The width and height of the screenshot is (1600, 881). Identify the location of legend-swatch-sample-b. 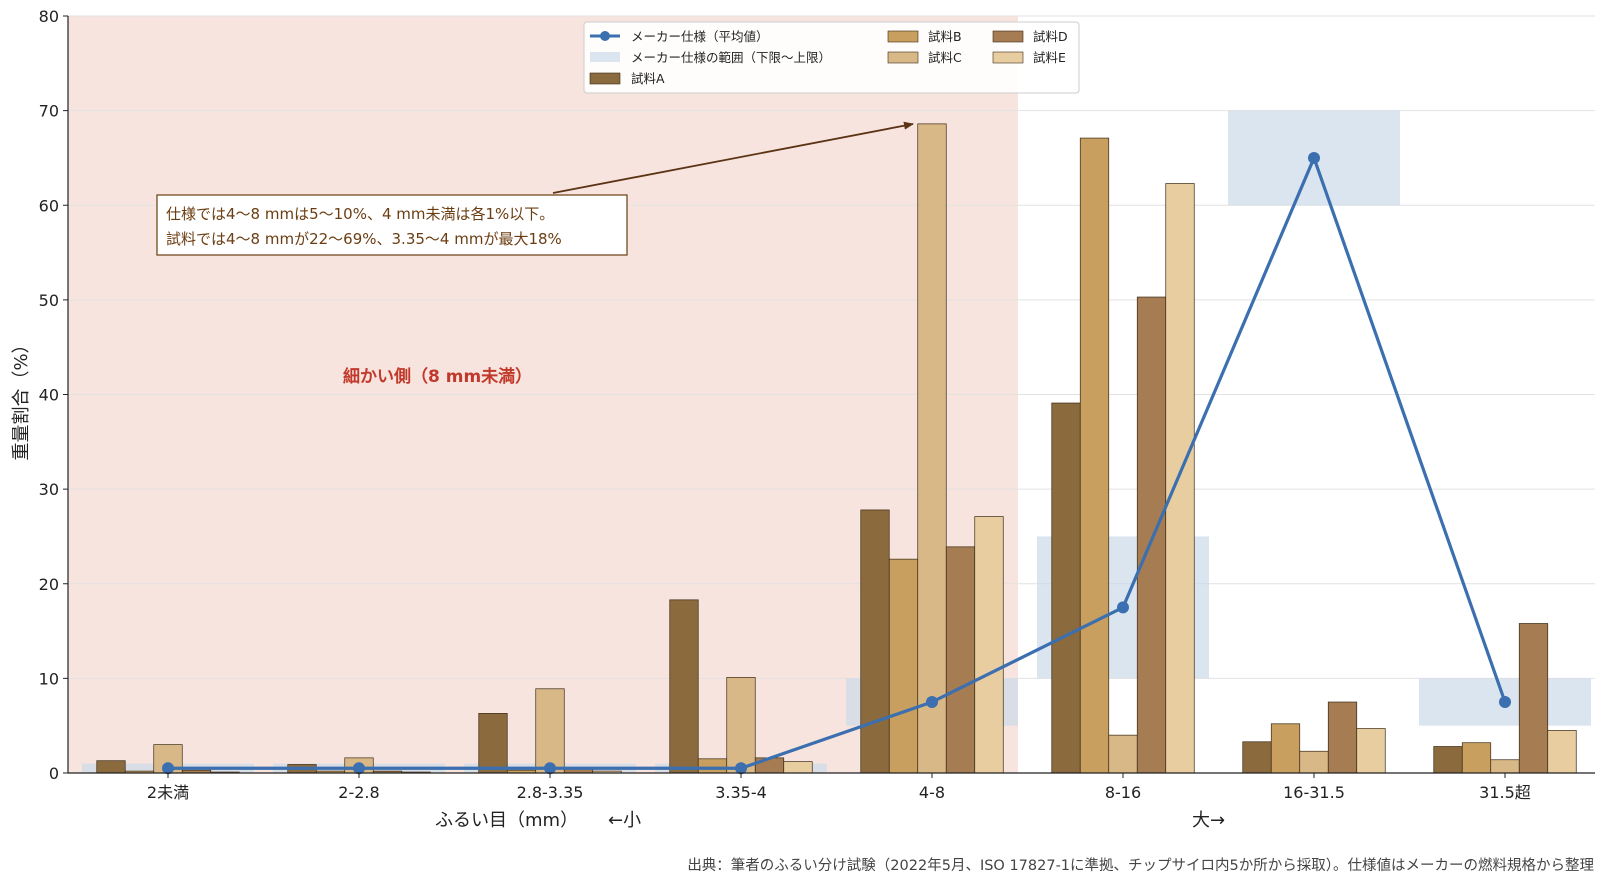
(903, 36).